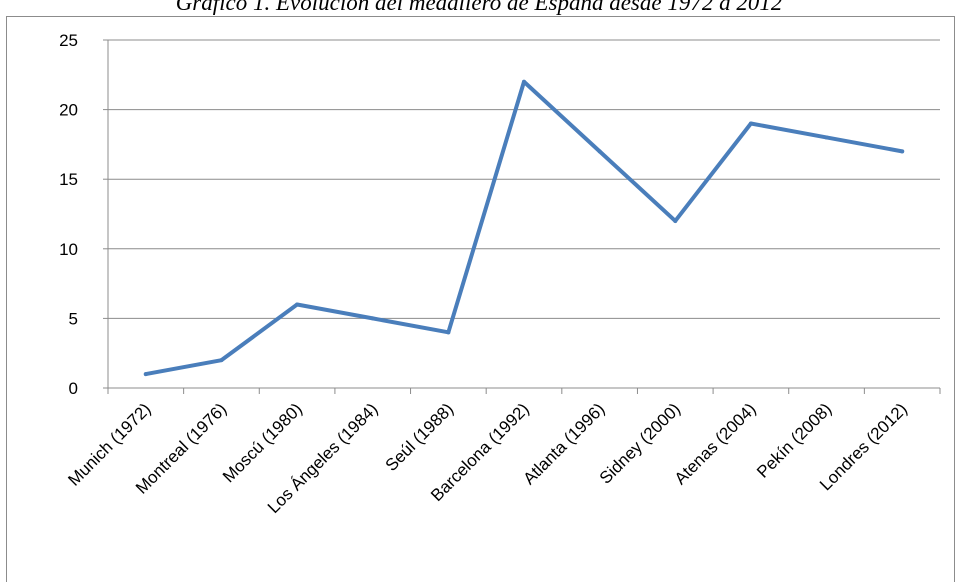  What do you see at coordinates (68, 179) in the screenshot?
I see `y-tick-label-15: 15` at bounding box center [68, 179].